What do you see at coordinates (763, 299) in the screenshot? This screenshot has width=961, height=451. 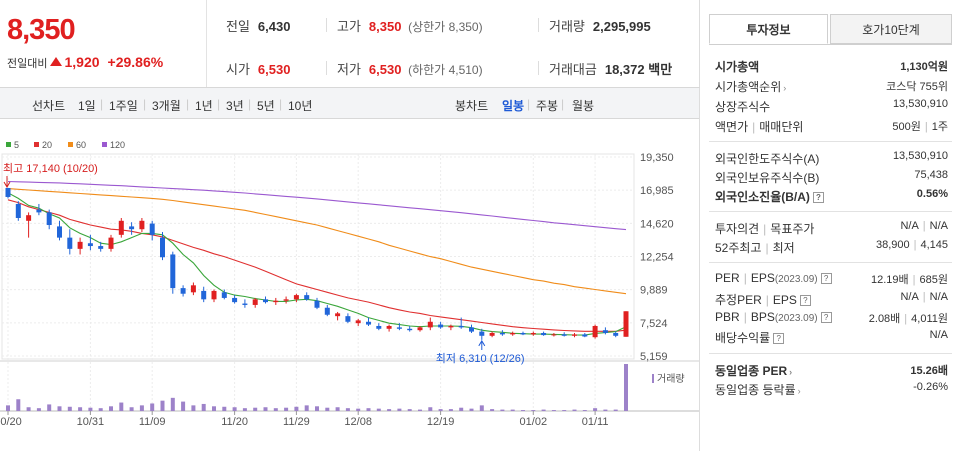 I see `est-per-label: 추정PER | EPS?` at bounding box center [763, 299].